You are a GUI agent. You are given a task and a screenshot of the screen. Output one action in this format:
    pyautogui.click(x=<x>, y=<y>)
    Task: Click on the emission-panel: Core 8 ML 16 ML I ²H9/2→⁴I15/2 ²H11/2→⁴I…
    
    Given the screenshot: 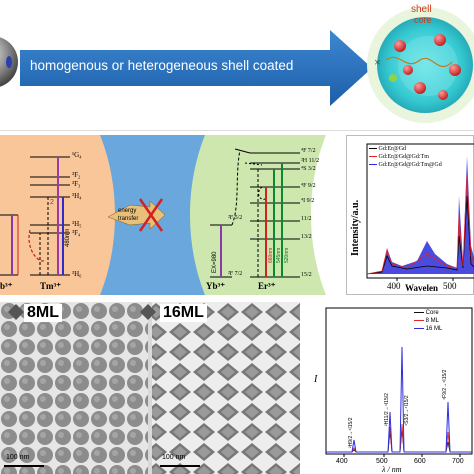 What is the action you would take?
    pyautogui.click(x=389, y=388)
    